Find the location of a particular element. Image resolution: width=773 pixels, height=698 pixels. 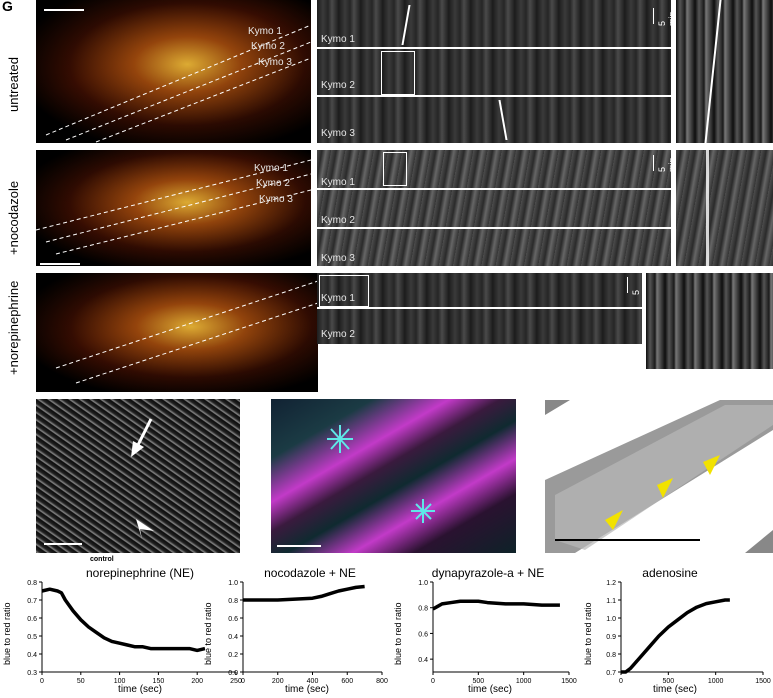

y-tick-label: 1.1 is located at coordinates (611, 601).